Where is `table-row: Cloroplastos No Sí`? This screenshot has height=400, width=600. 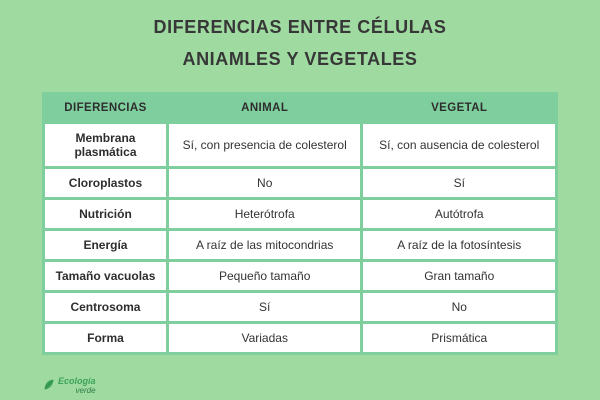
table-row: Cloroplastos No Sí is located at coordinates (300, 183).